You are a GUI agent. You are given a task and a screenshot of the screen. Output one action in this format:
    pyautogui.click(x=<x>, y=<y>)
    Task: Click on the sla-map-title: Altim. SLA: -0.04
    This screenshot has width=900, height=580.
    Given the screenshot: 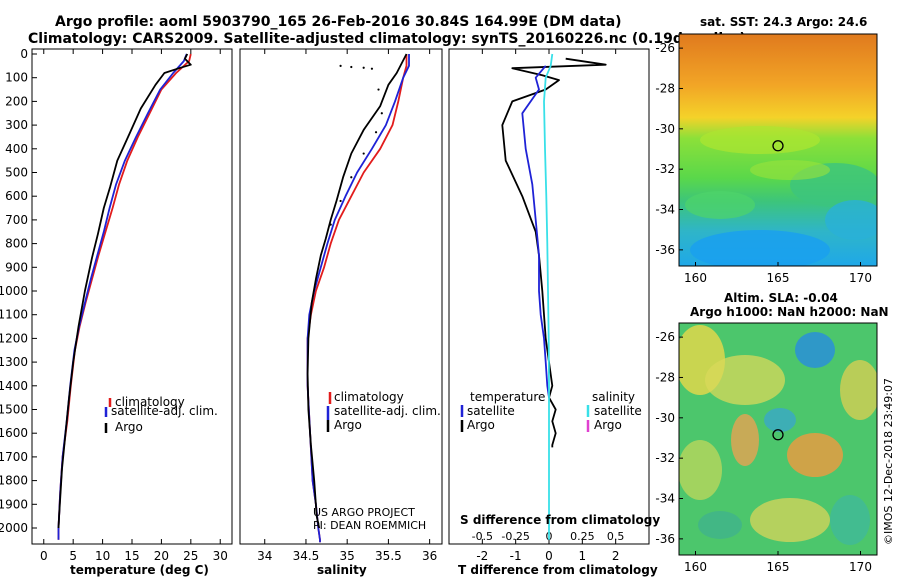 What is the action you would take?
    pyautogui.click(x=781, y=298)
    